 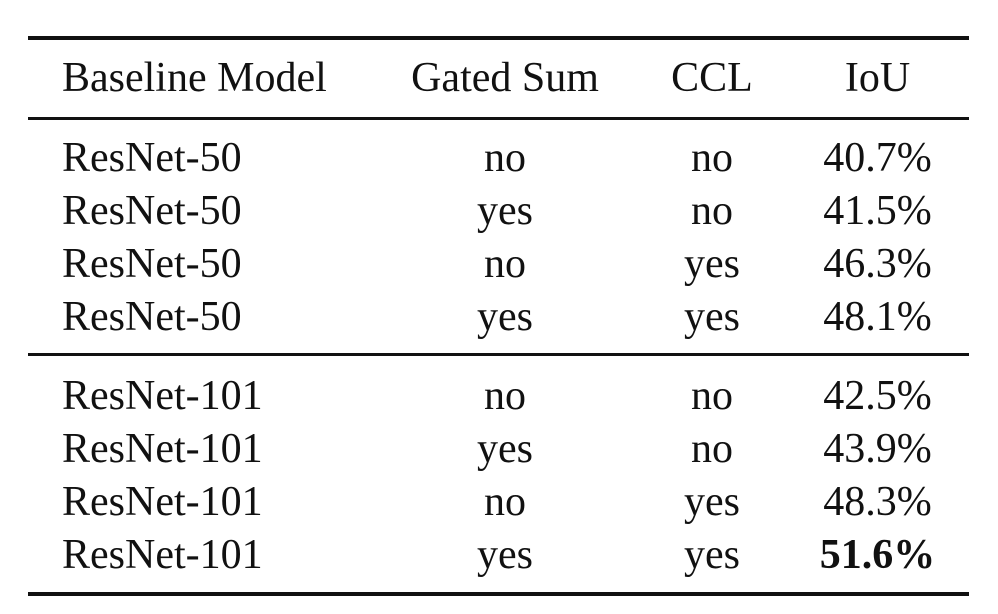 I want to click on table-row: ResNet-101 no yes 48.3%, so click(x=499, y=502).